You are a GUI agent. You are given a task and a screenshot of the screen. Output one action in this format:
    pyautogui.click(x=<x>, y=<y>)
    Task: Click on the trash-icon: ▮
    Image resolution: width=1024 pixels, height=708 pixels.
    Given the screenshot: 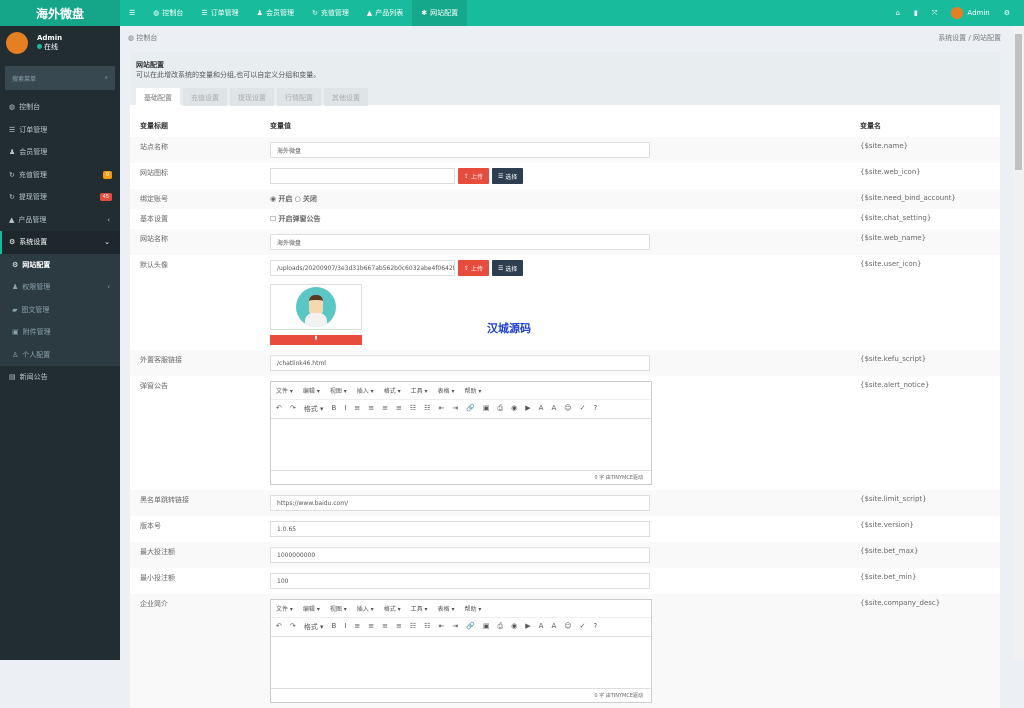 What is the action you would take?
    pyautogui.click(x=915, y=13)
    